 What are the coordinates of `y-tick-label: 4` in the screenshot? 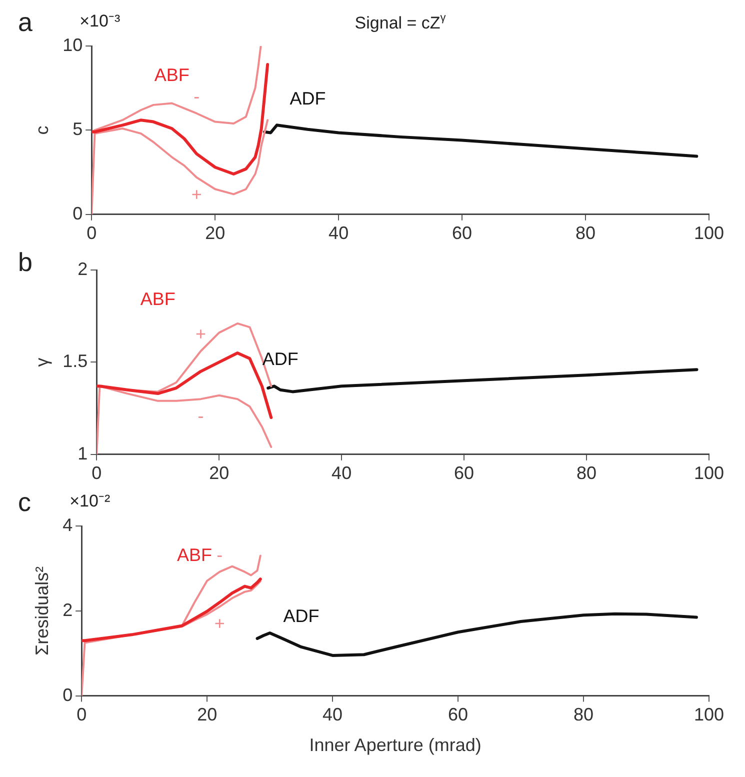 It's located at (67, 524).